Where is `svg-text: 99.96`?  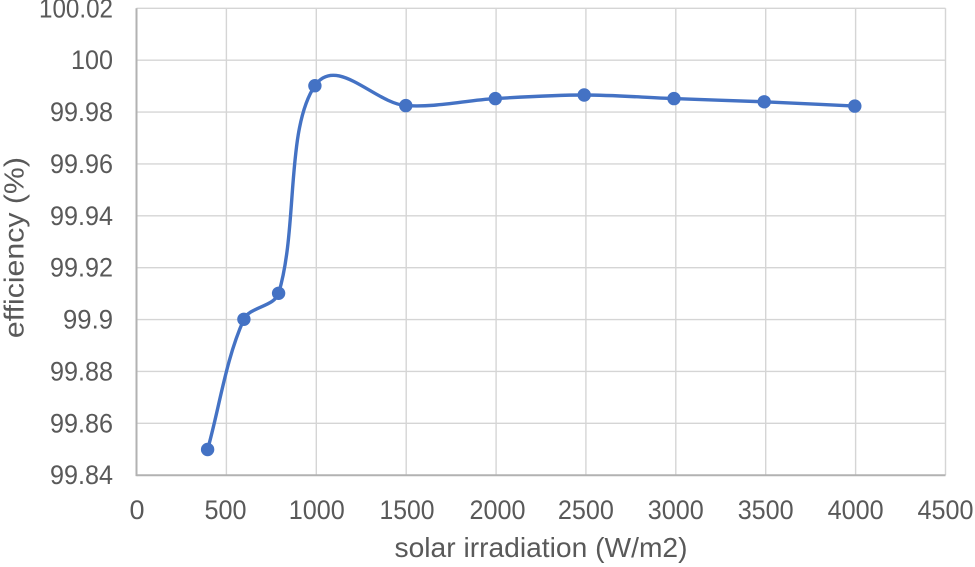
svg-text: 99.96 is located at coordinates (81, 164).